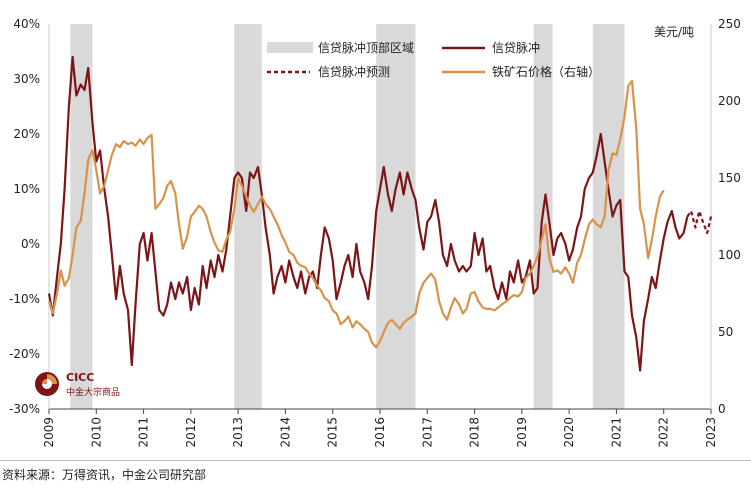 The height and width of the screenshot is (495, 751). Describe the element at coordinates (24, 299) in the screenshot. I see `left-tick-label: -10%` at that location.